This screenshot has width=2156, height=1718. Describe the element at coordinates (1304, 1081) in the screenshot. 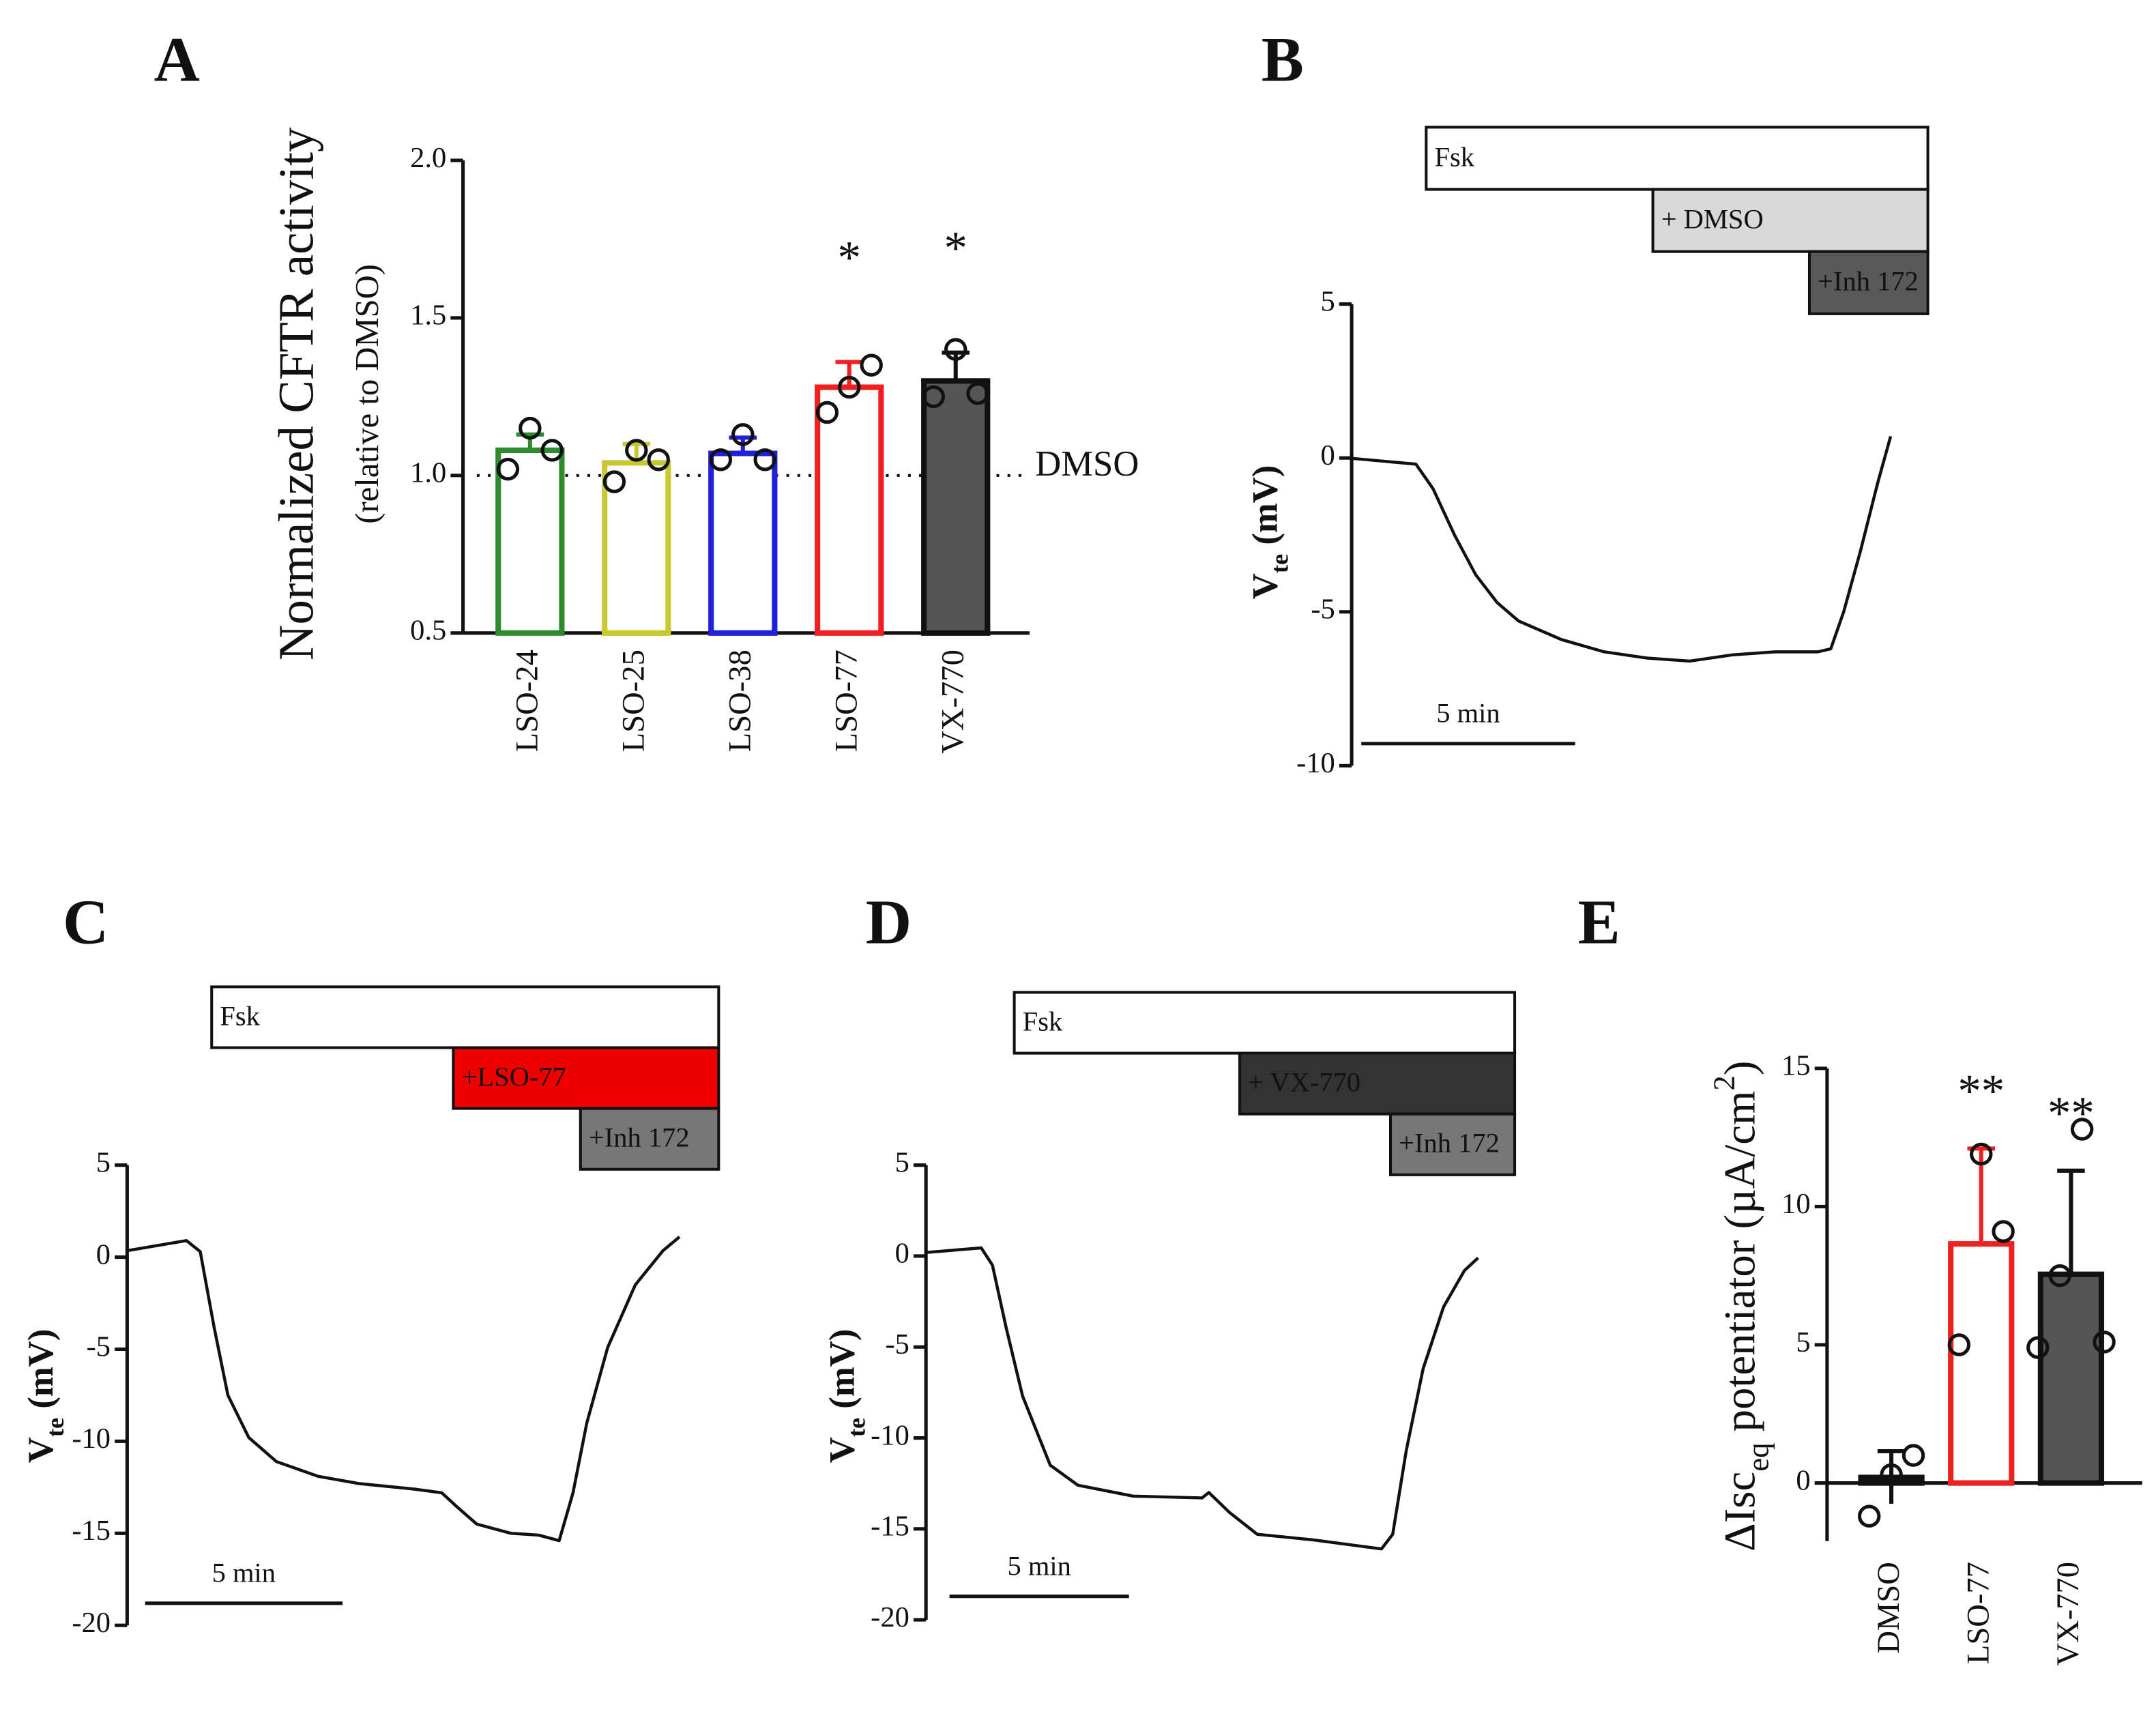

I see `treatment-label: + VX-770` at that location.